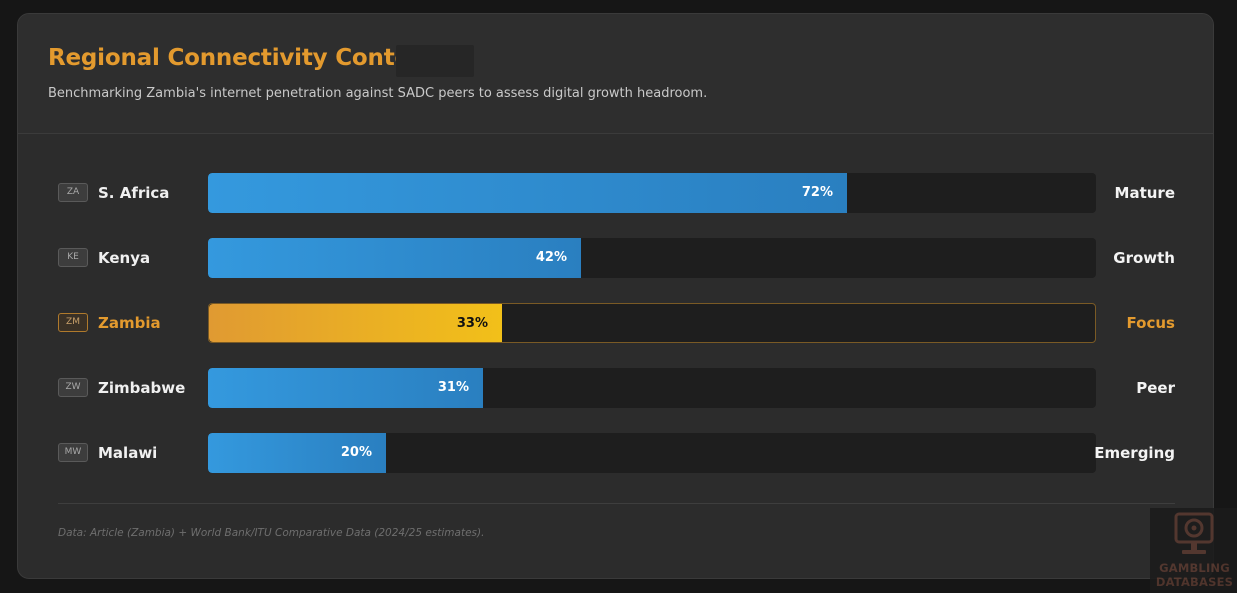 Image resolution: width=1237 pixels, height=593 pixels. What do you see at coordinates (73, 452) in the screenshot?
I see `country-code-badge: MW` at bounding box center [73, 452].